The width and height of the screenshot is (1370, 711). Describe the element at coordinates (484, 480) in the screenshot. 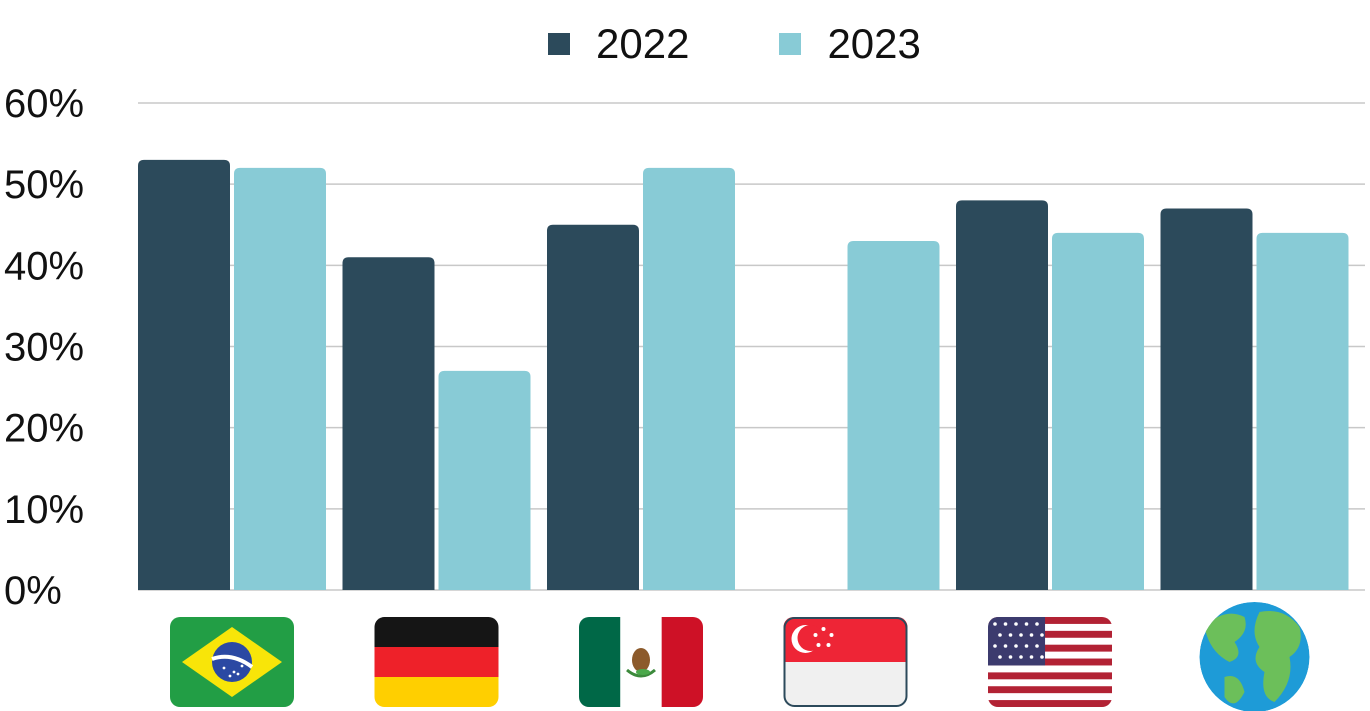

I see `bar-2023-germany` at that location.